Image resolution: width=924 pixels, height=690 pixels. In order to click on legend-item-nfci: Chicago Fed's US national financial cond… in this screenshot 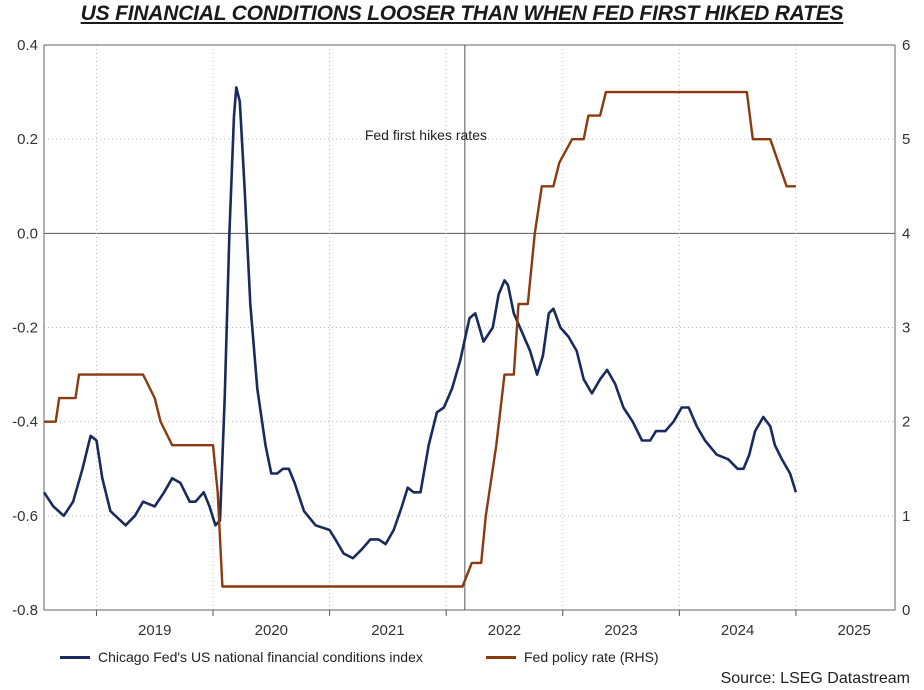, I will do `click(241, 657)`.